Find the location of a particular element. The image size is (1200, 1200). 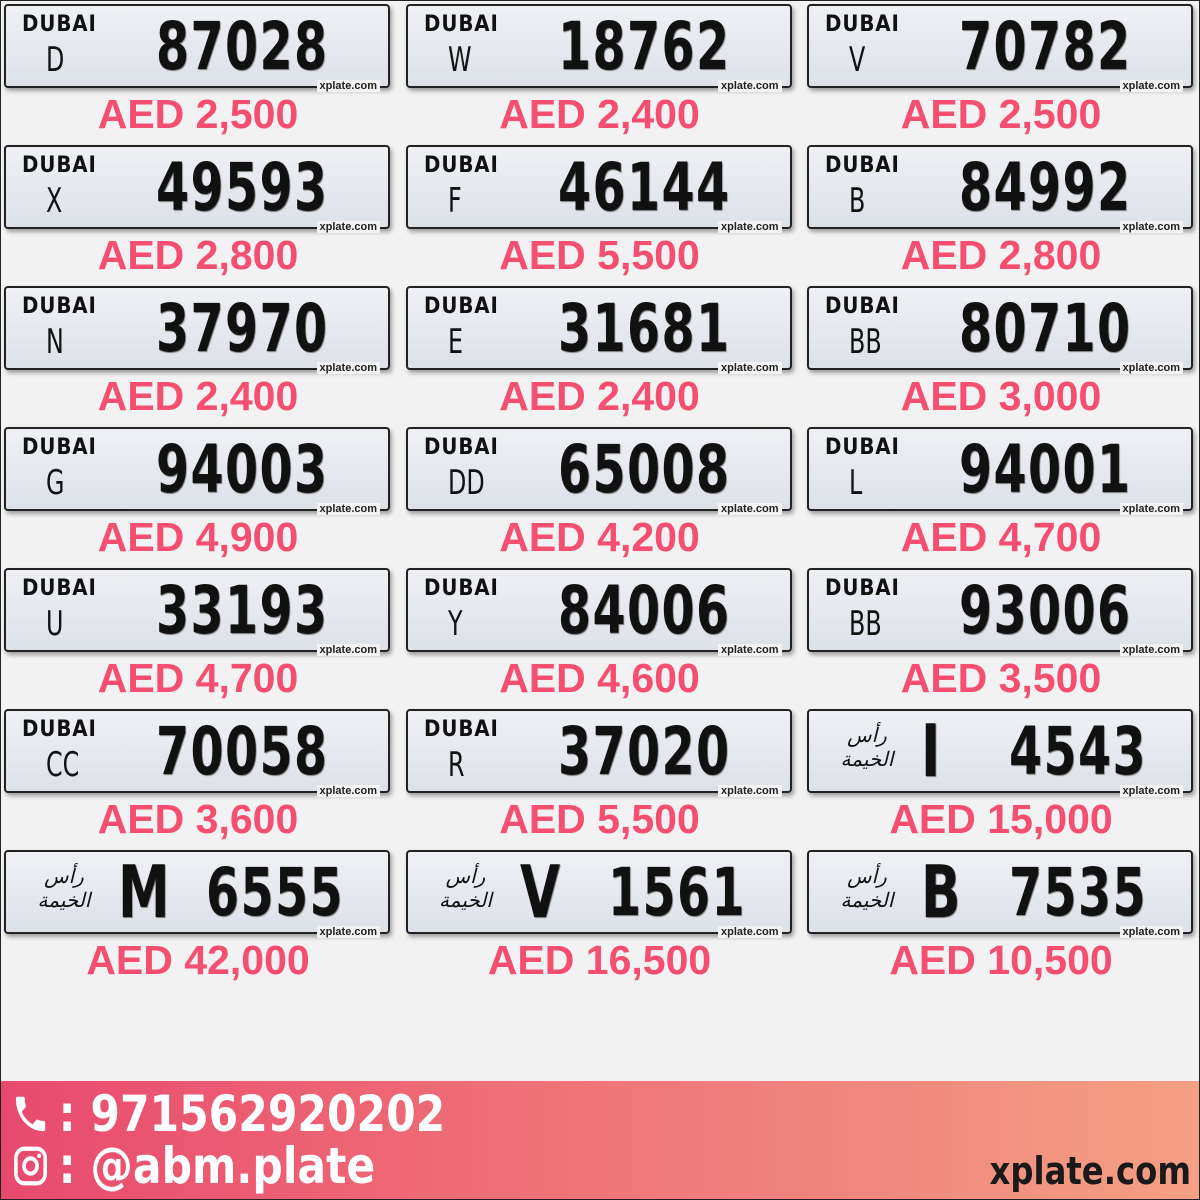

plate-code: CC is located at coordinates (63, 765).